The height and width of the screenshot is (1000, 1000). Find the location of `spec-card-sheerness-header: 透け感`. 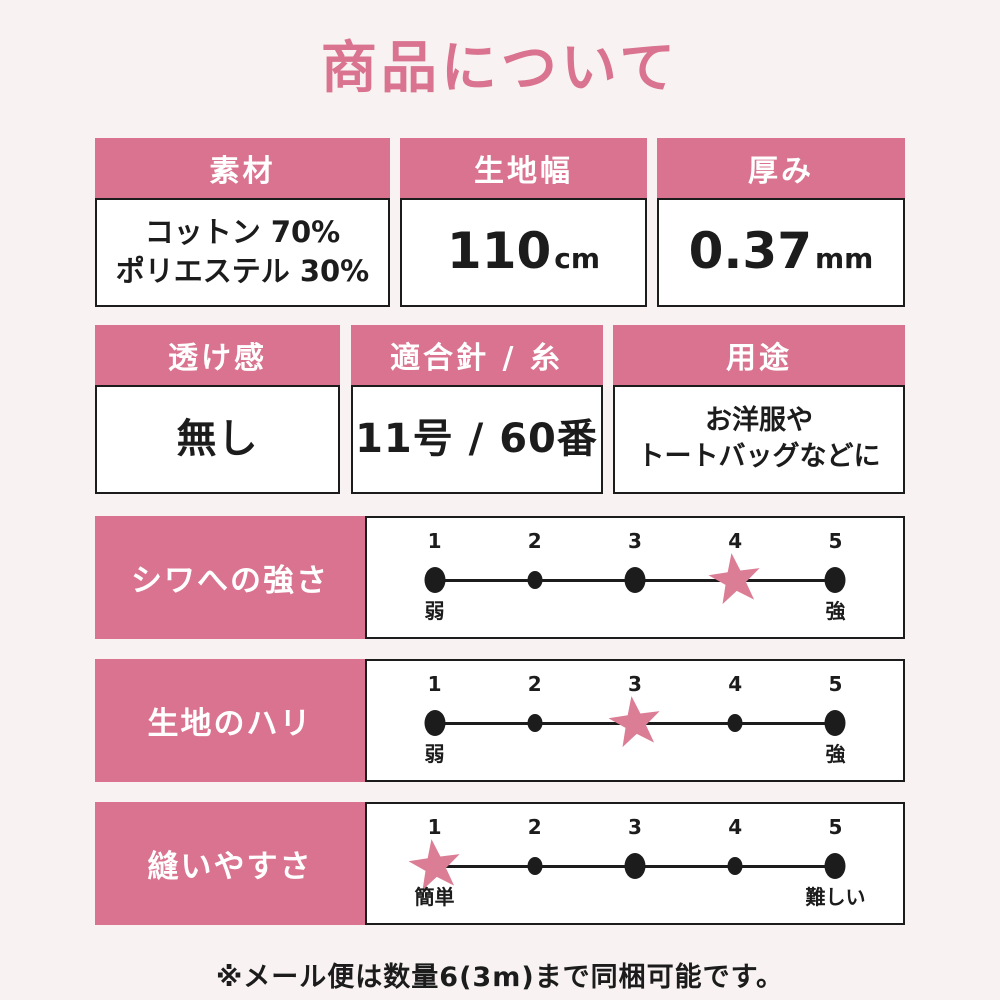

spec-card-sheerness-header: 透け感 is located at coordinates (217, 354).